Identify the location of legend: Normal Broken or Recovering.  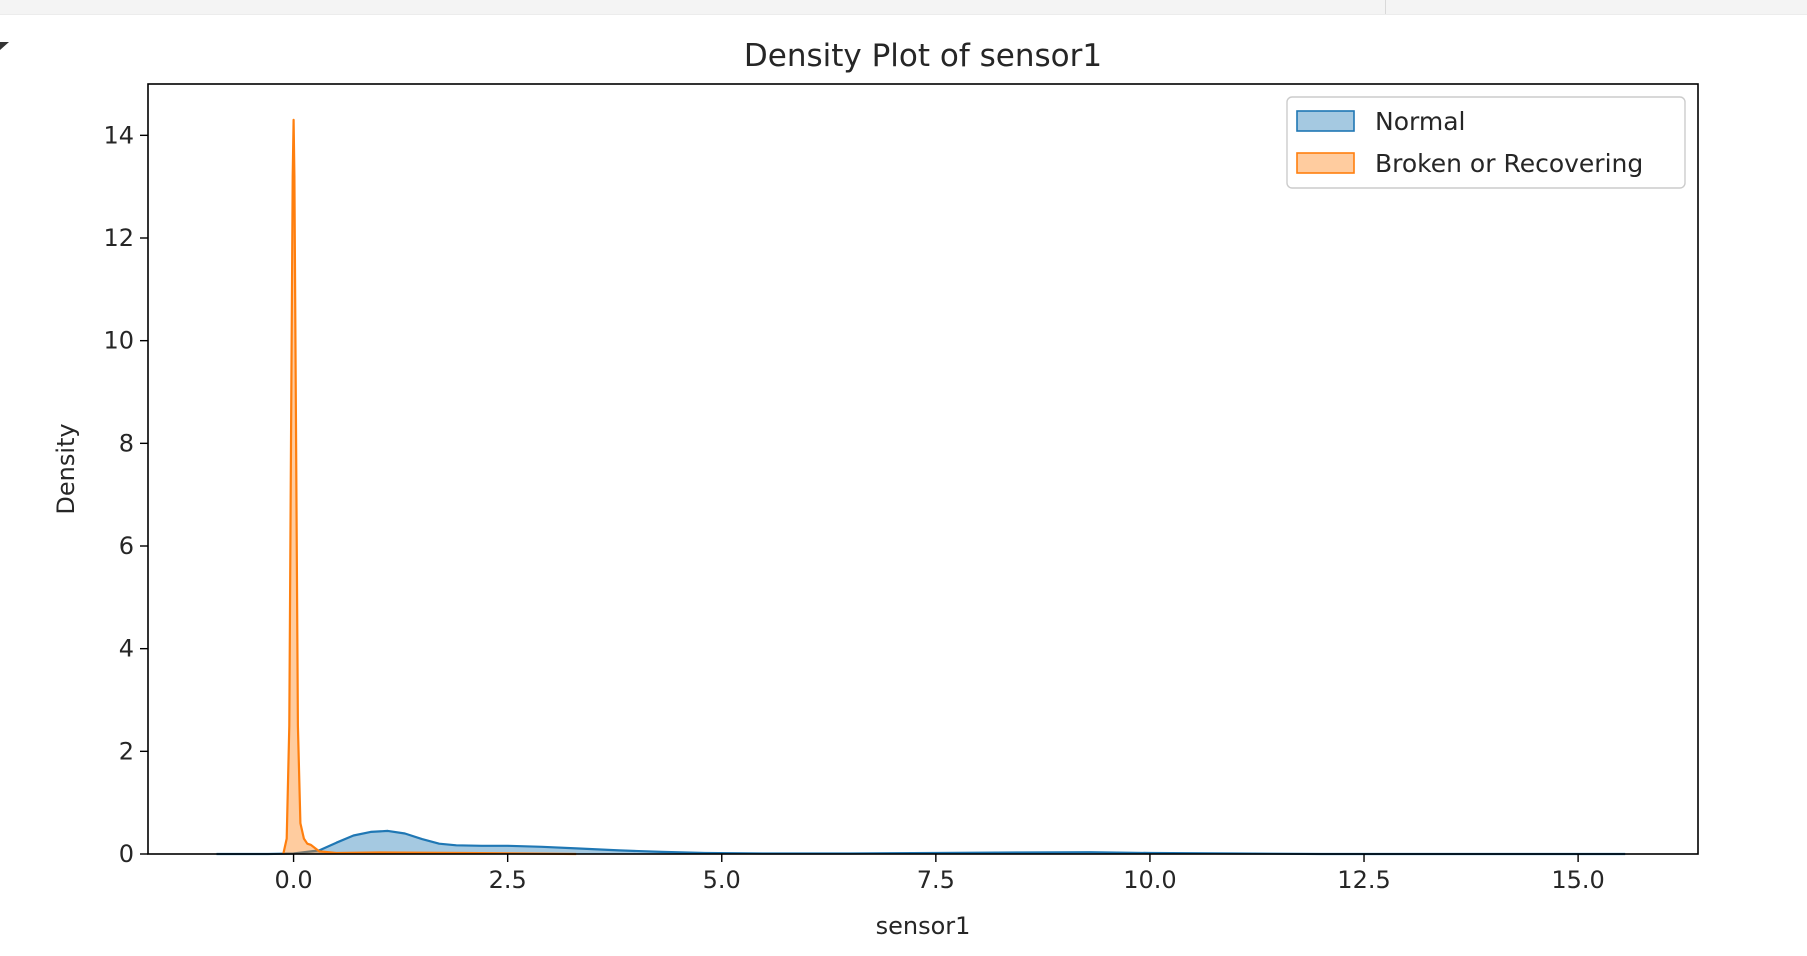
(1486, 142).